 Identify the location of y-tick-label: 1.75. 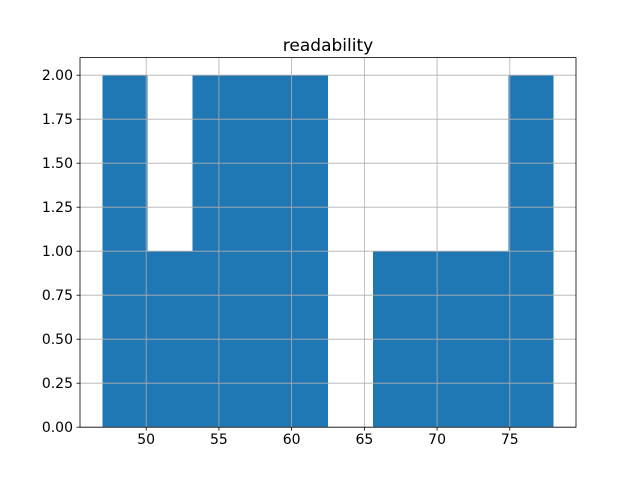
(57, 120).